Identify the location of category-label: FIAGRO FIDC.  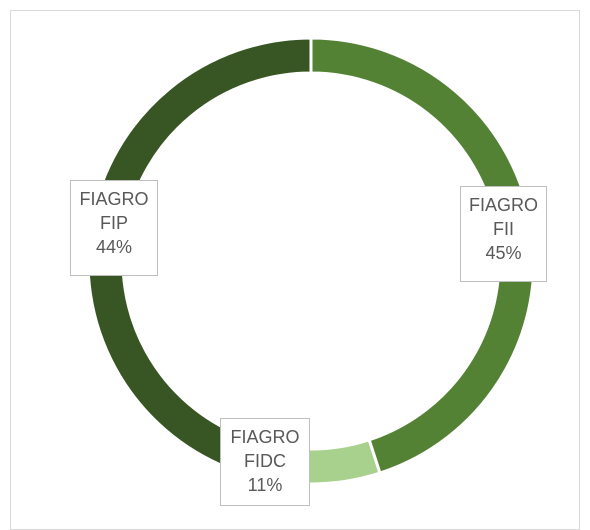
(265, 449).